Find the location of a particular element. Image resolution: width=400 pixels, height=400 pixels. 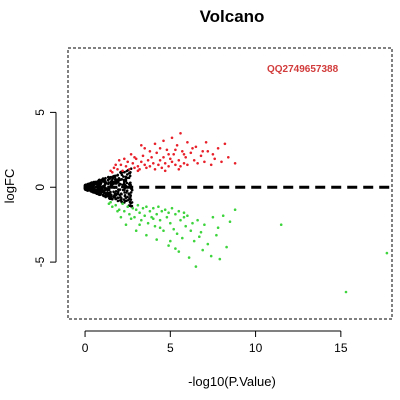

chart-title: Volcano is located at coordinates (232, 16).